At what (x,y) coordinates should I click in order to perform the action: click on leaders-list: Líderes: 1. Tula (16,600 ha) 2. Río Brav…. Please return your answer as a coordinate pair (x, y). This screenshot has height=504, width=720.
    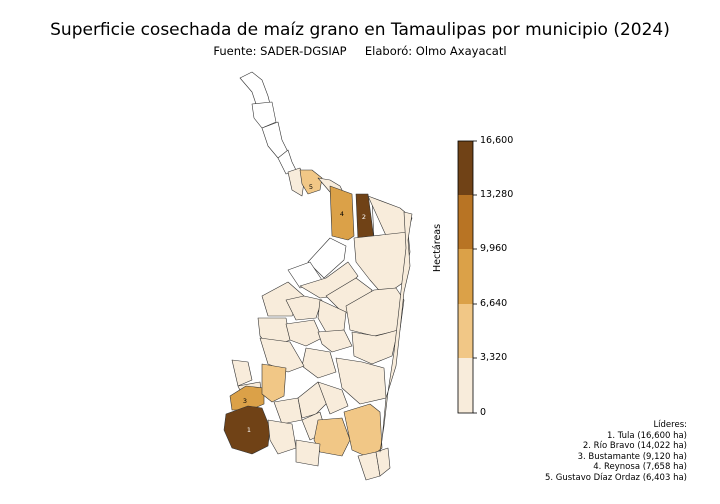
    Looking at the image, I should click on (616, 451).